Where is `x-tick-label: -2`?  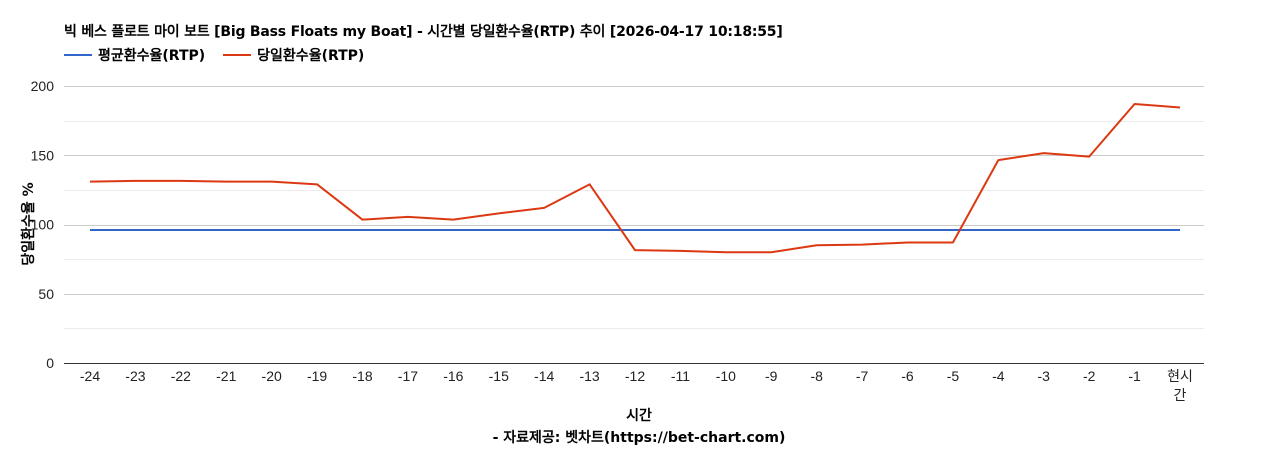
x-tick-label: -2 is located at coordinates (1089, 376).